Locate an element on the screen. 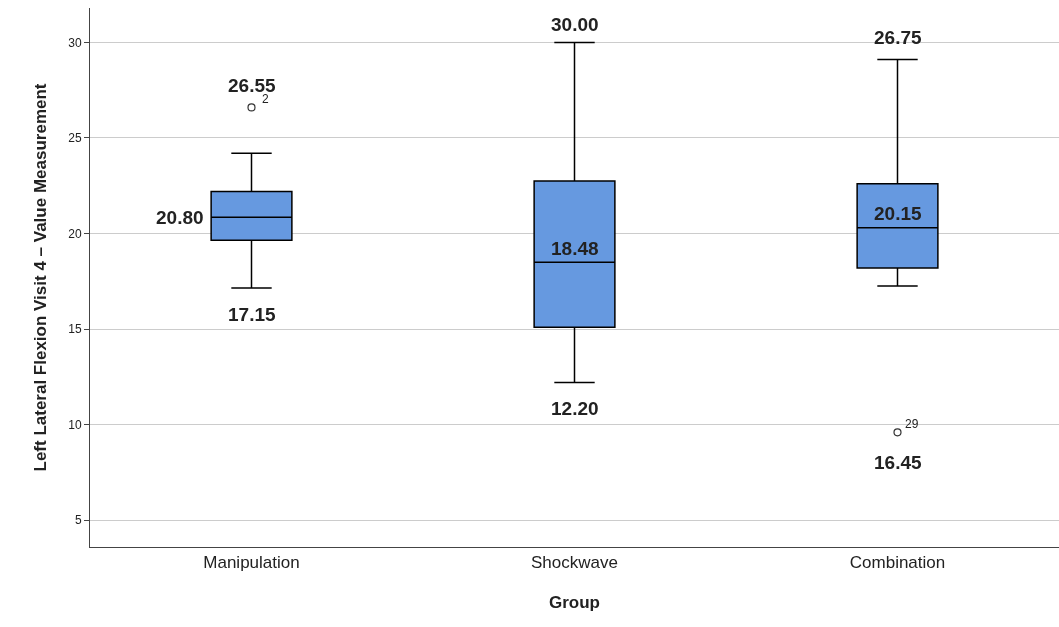 The image size is (1059, 627). y-tick-label: 5 is located at coordinates (78, 520).